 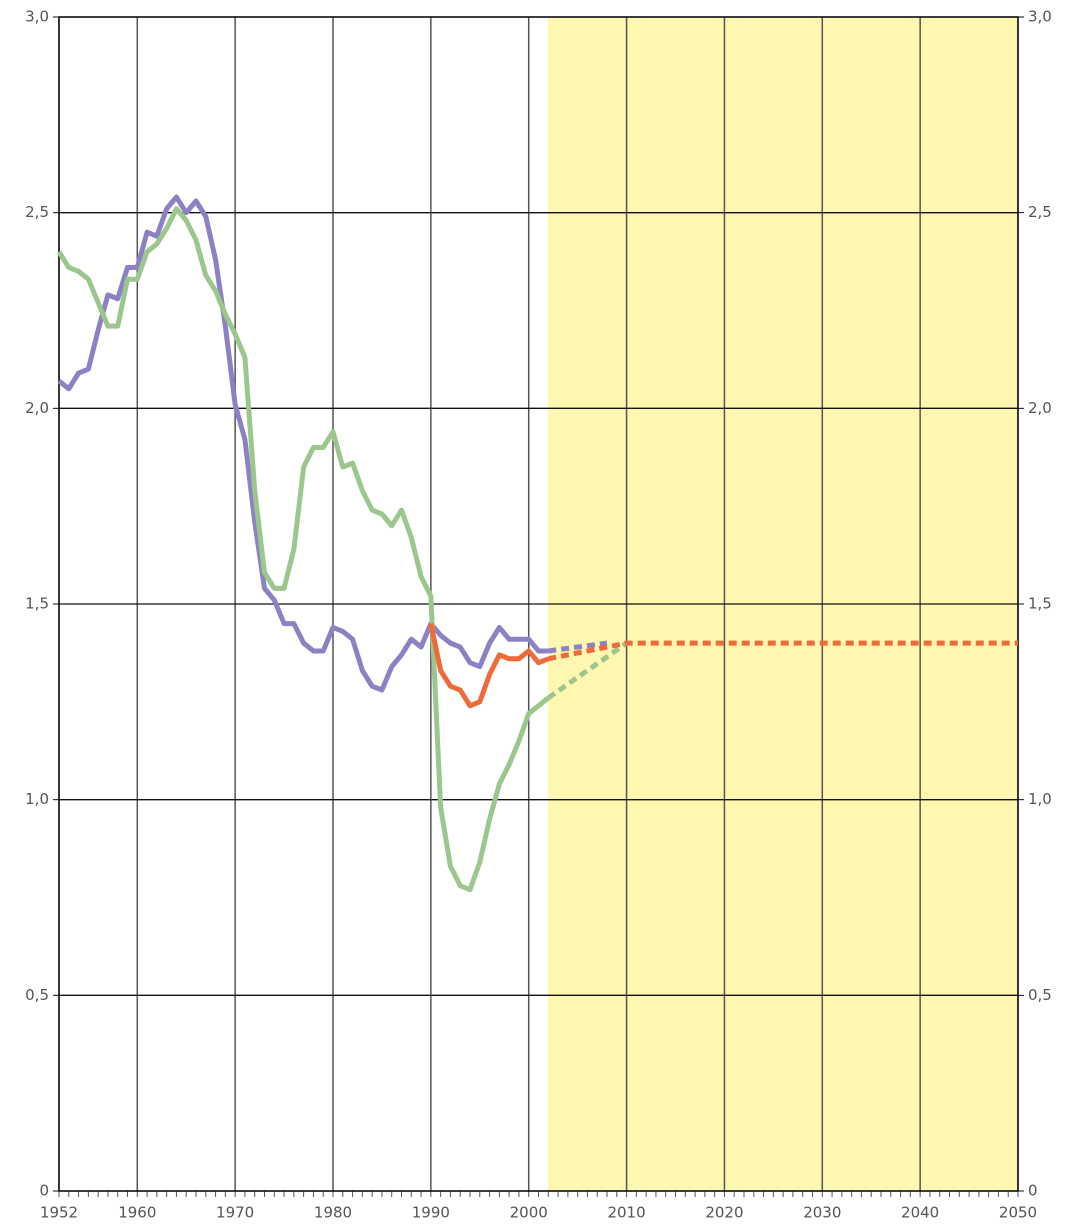 What do you see at coordinates (37, 17) in the screenshot?
I see `y-tick-label: 3,0` at bounding box center [37, 17].